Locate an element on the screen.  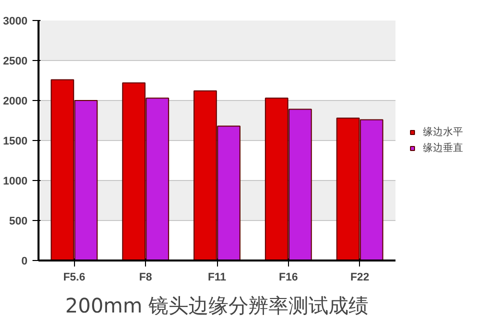
x-tick-label: F22 is located at coordinates (360, 278).